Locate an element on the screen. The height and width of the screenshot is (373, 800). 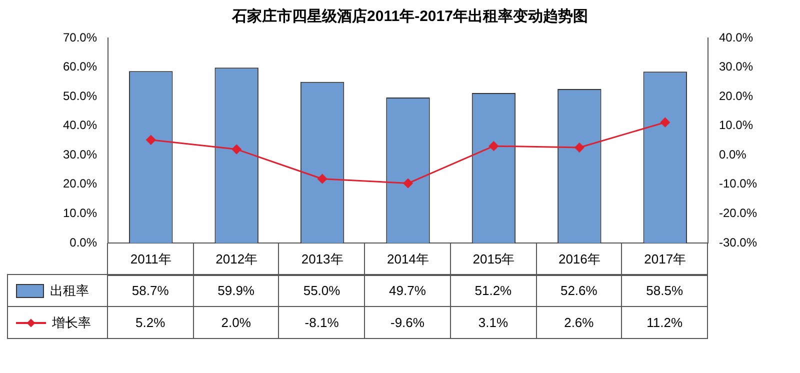
data-label: 2.6% is located at coordinates (579, 322).